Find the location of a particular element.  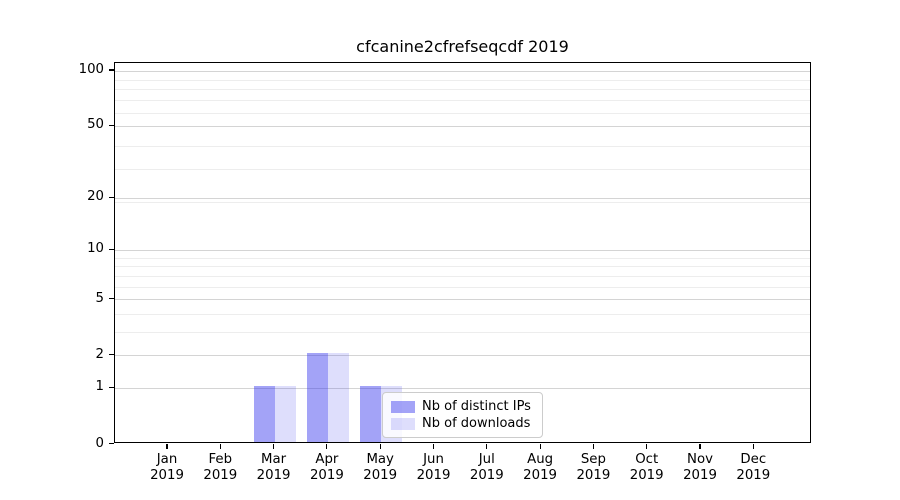

legend: Nb of distinct IPs Nb of downloads is located at coordinates (462, 415).